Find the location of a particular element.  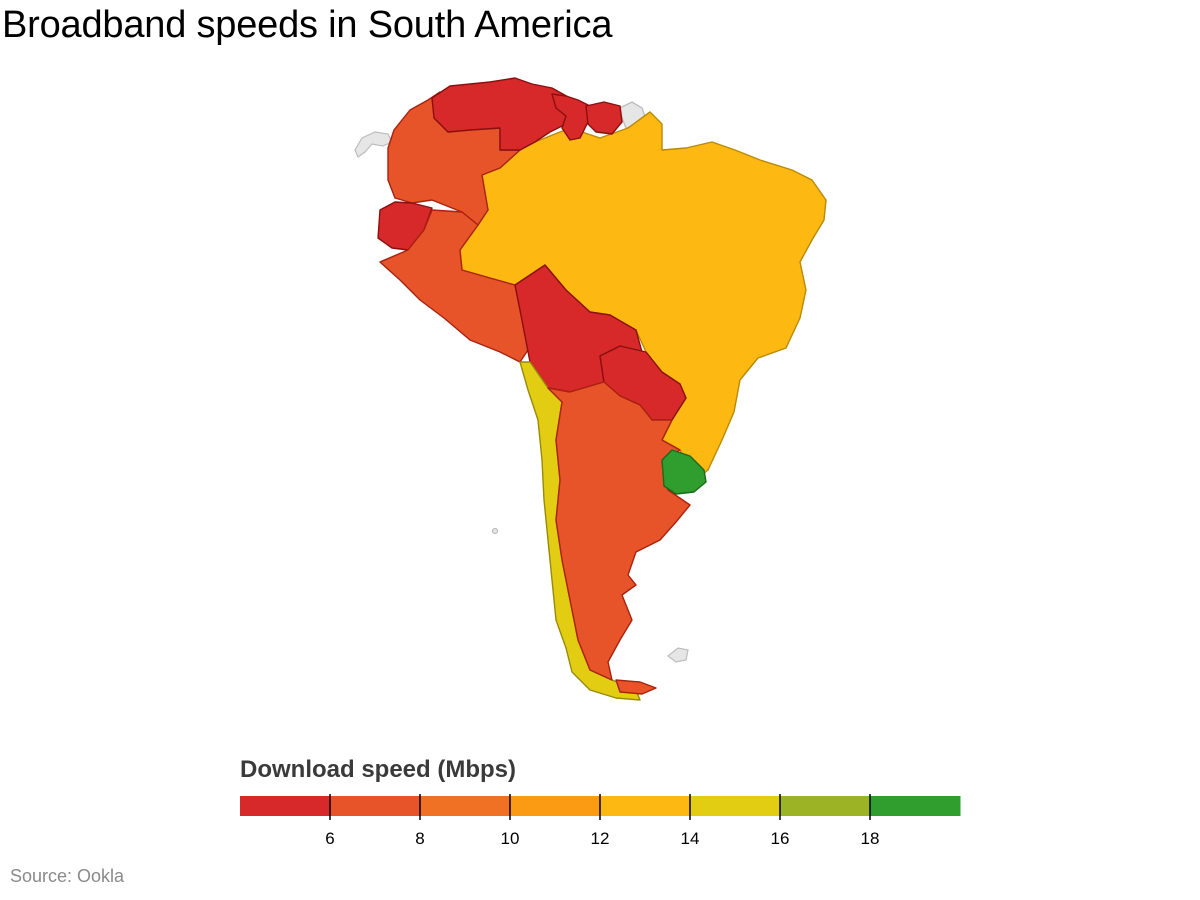

region-falkland-islands is located at coordinates (678, 655).